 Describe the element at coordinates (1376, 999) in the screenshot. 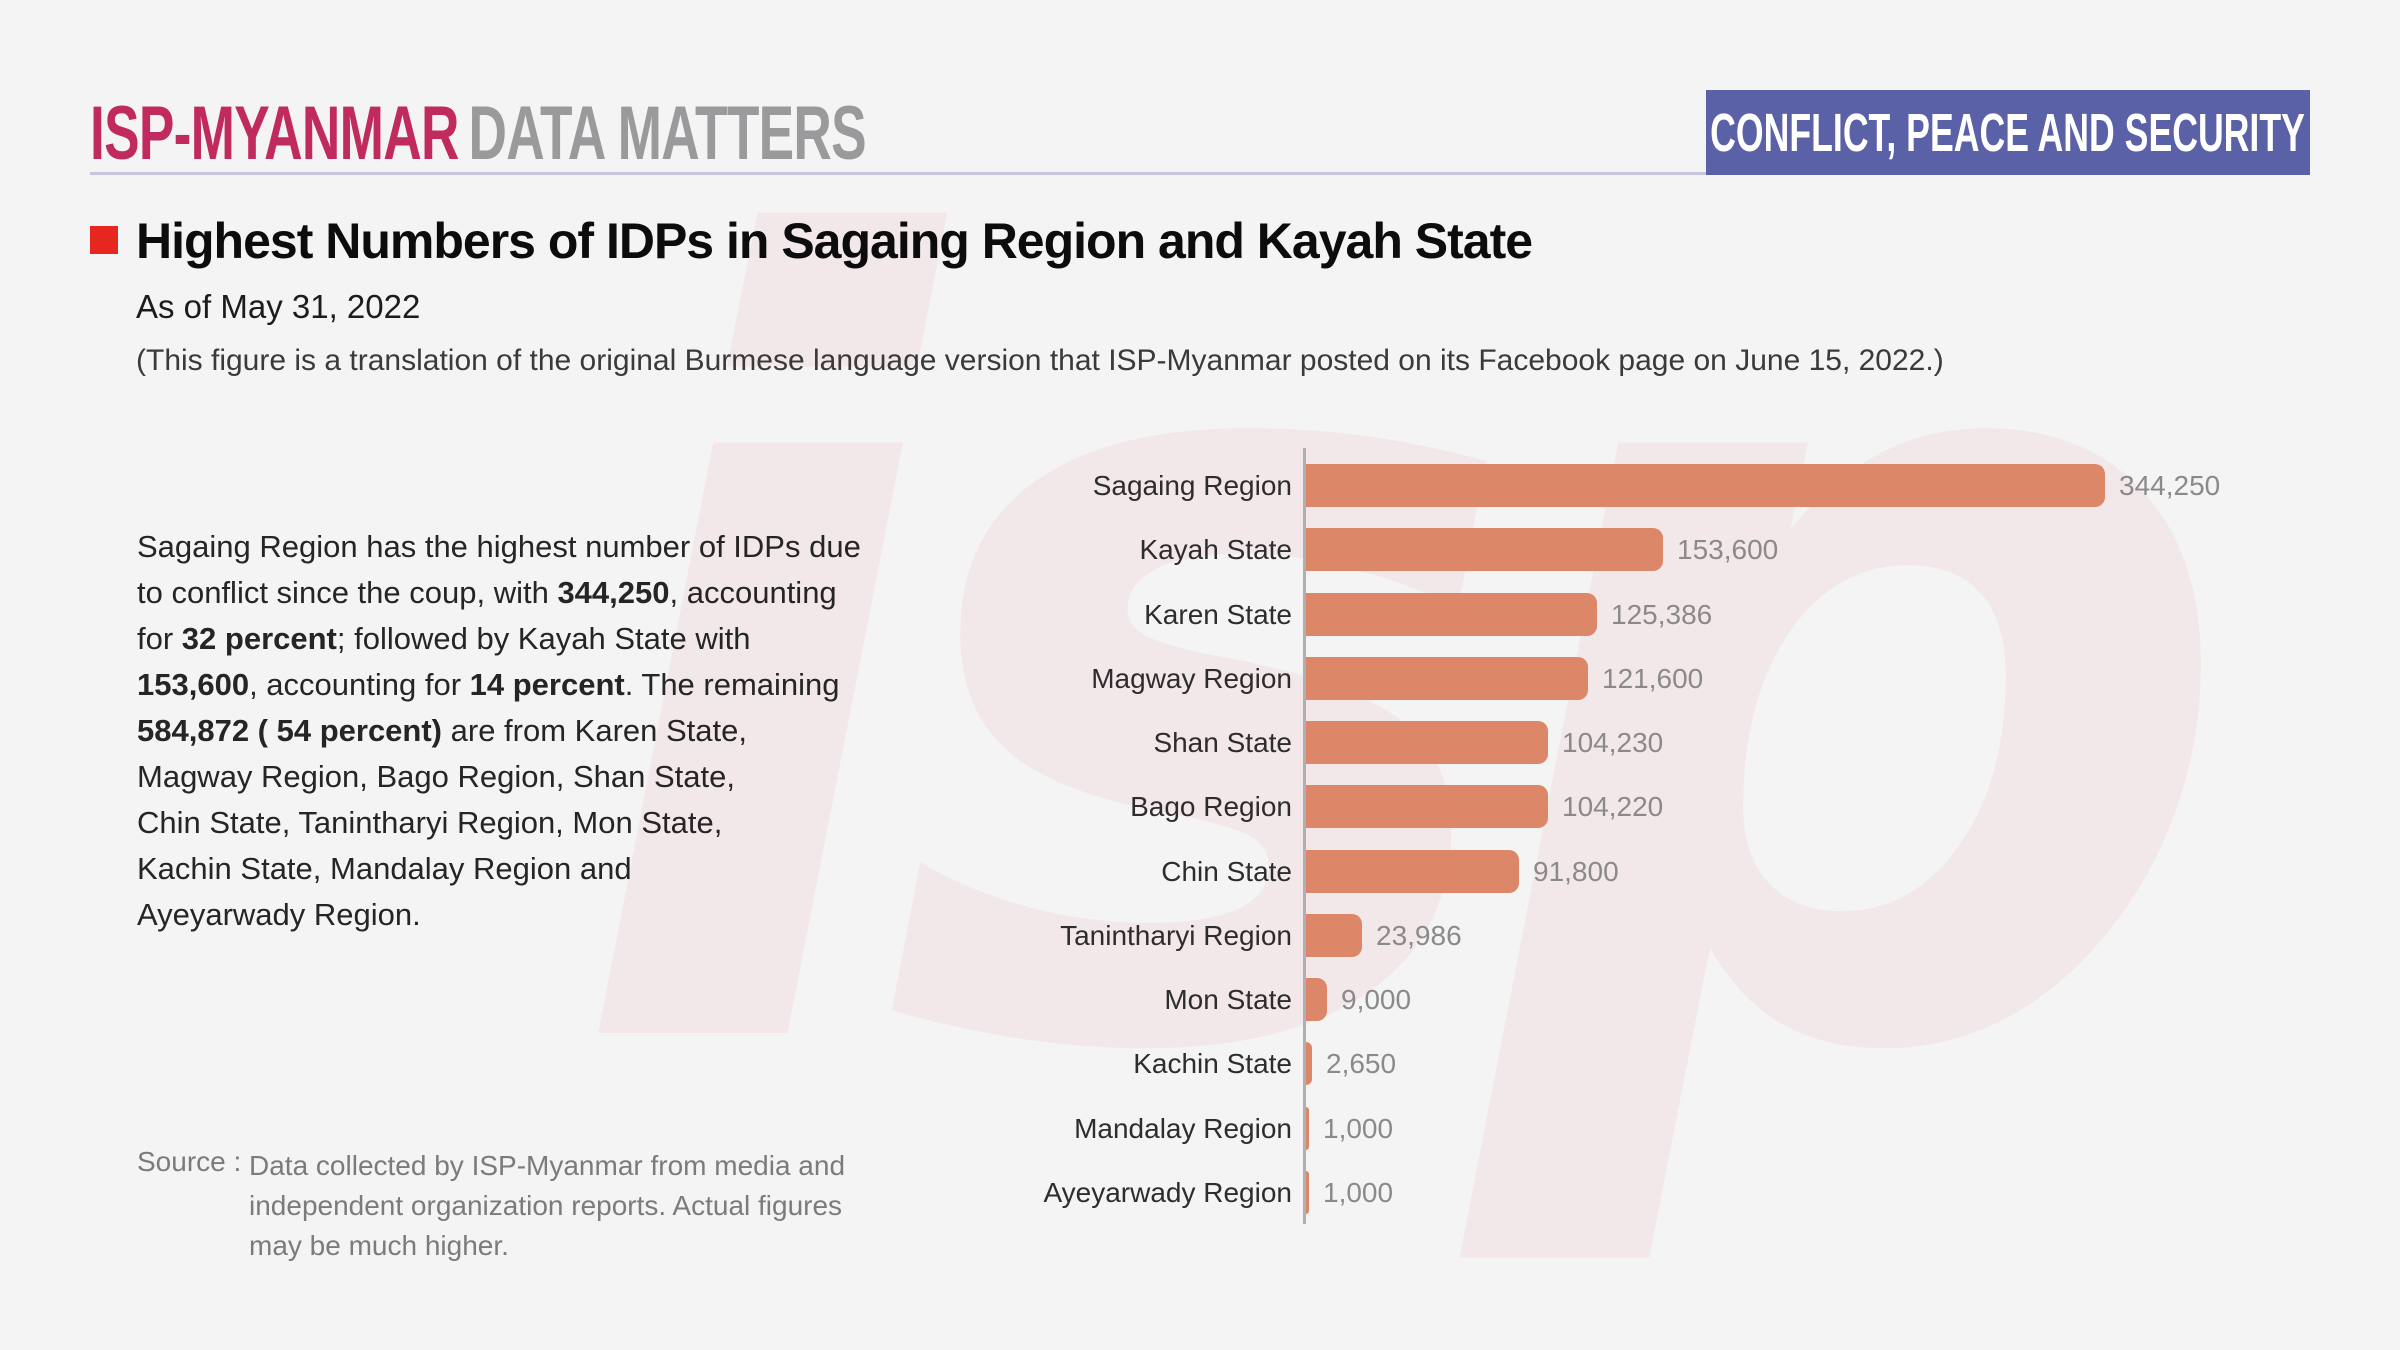

I see `chart-bar-value: 9,000` at that location.